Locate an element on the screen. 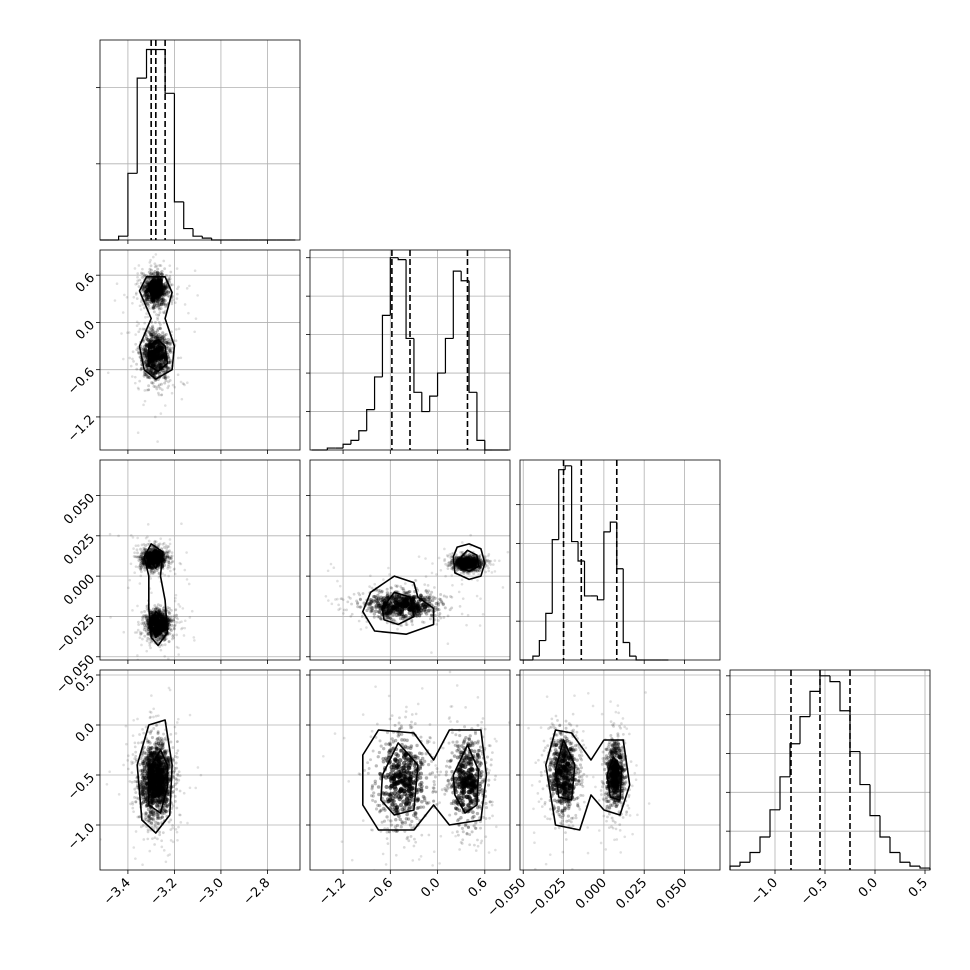 The image size is (970, 970). panel-frame is located at coordinates (620, 560).